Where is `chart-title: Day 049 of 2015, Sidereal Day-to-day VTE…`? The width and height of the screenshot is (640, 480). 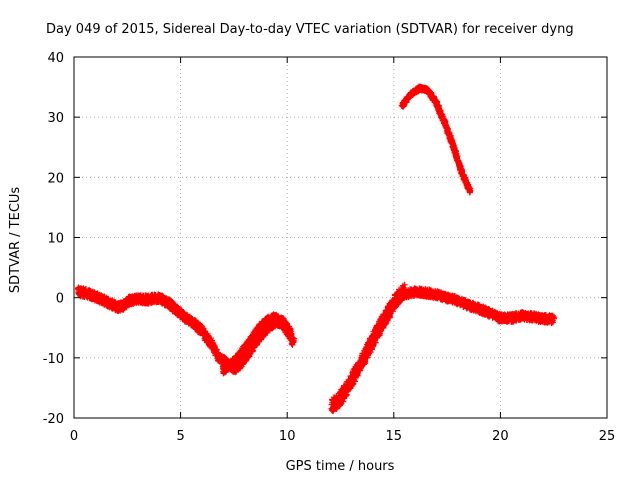
chart-title: Day 049 of 2015, Sidereal Day-to-day VTE… is located at coordinates (310, 29).